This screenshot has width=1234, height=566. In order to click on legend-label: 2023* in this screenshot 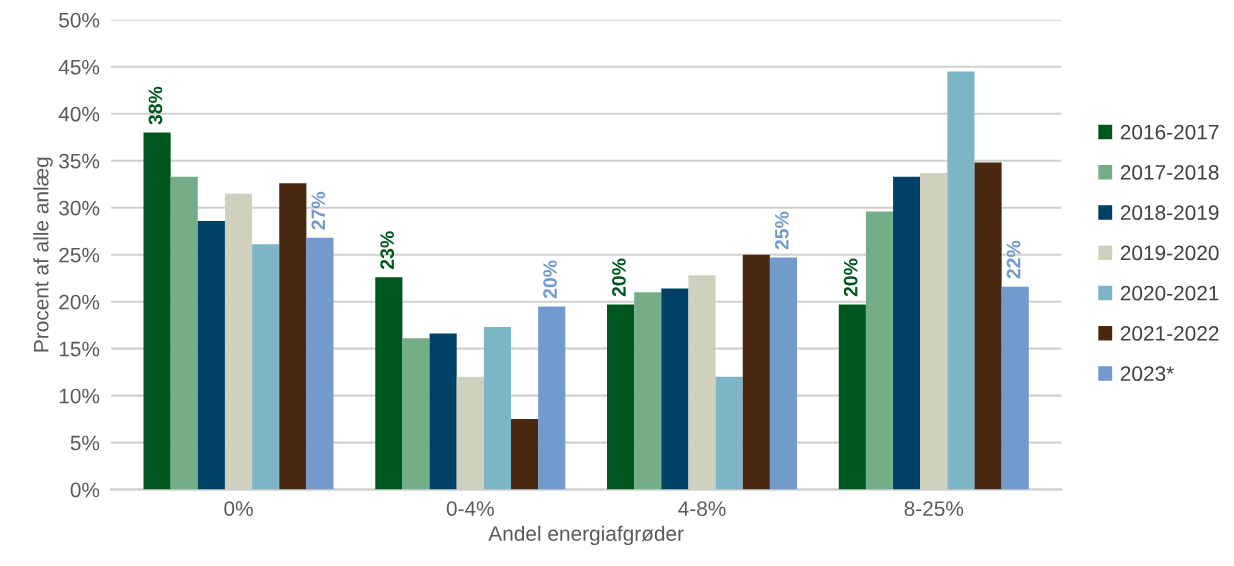, I will do `click(1147, 374)`.